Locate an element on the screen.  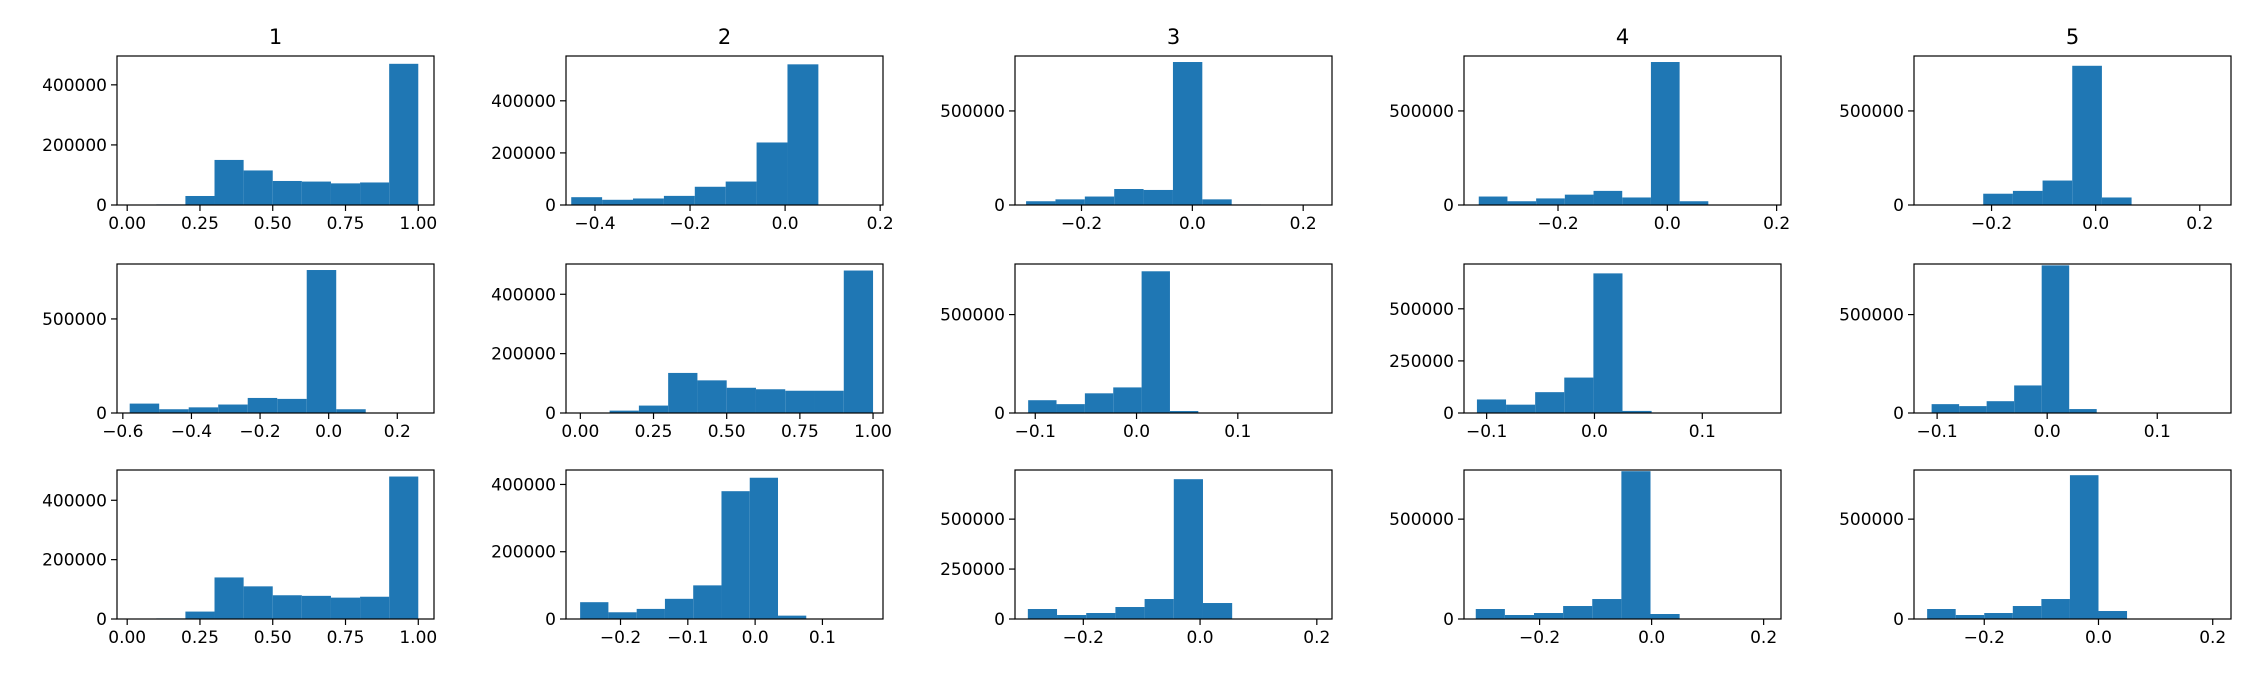
subplot-title: 5 is located at coordinates (2072, 37).